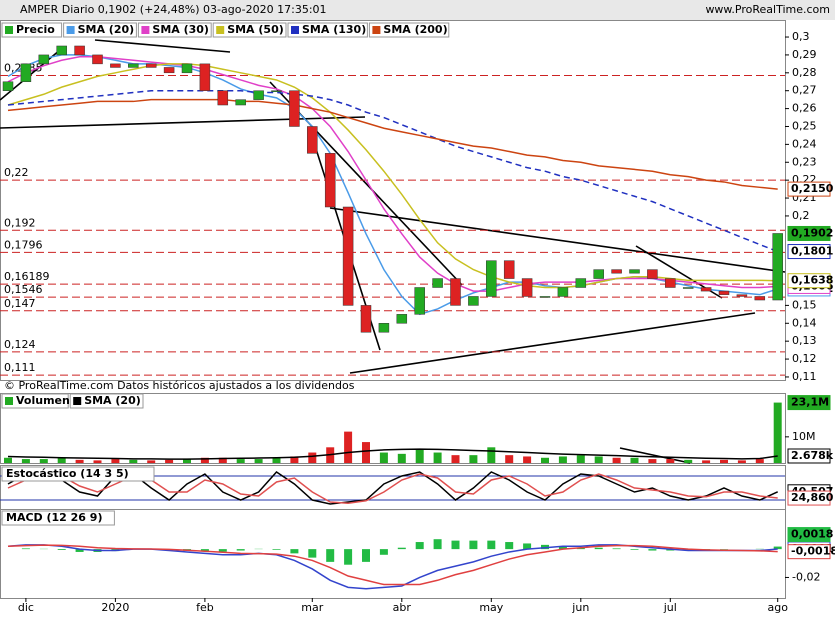 The width and height of the screenshot is (835, 620). What do you see at coordinates (392, 454) in the screenshot?
I see `volume-sma` at bounding box center [392, 454].